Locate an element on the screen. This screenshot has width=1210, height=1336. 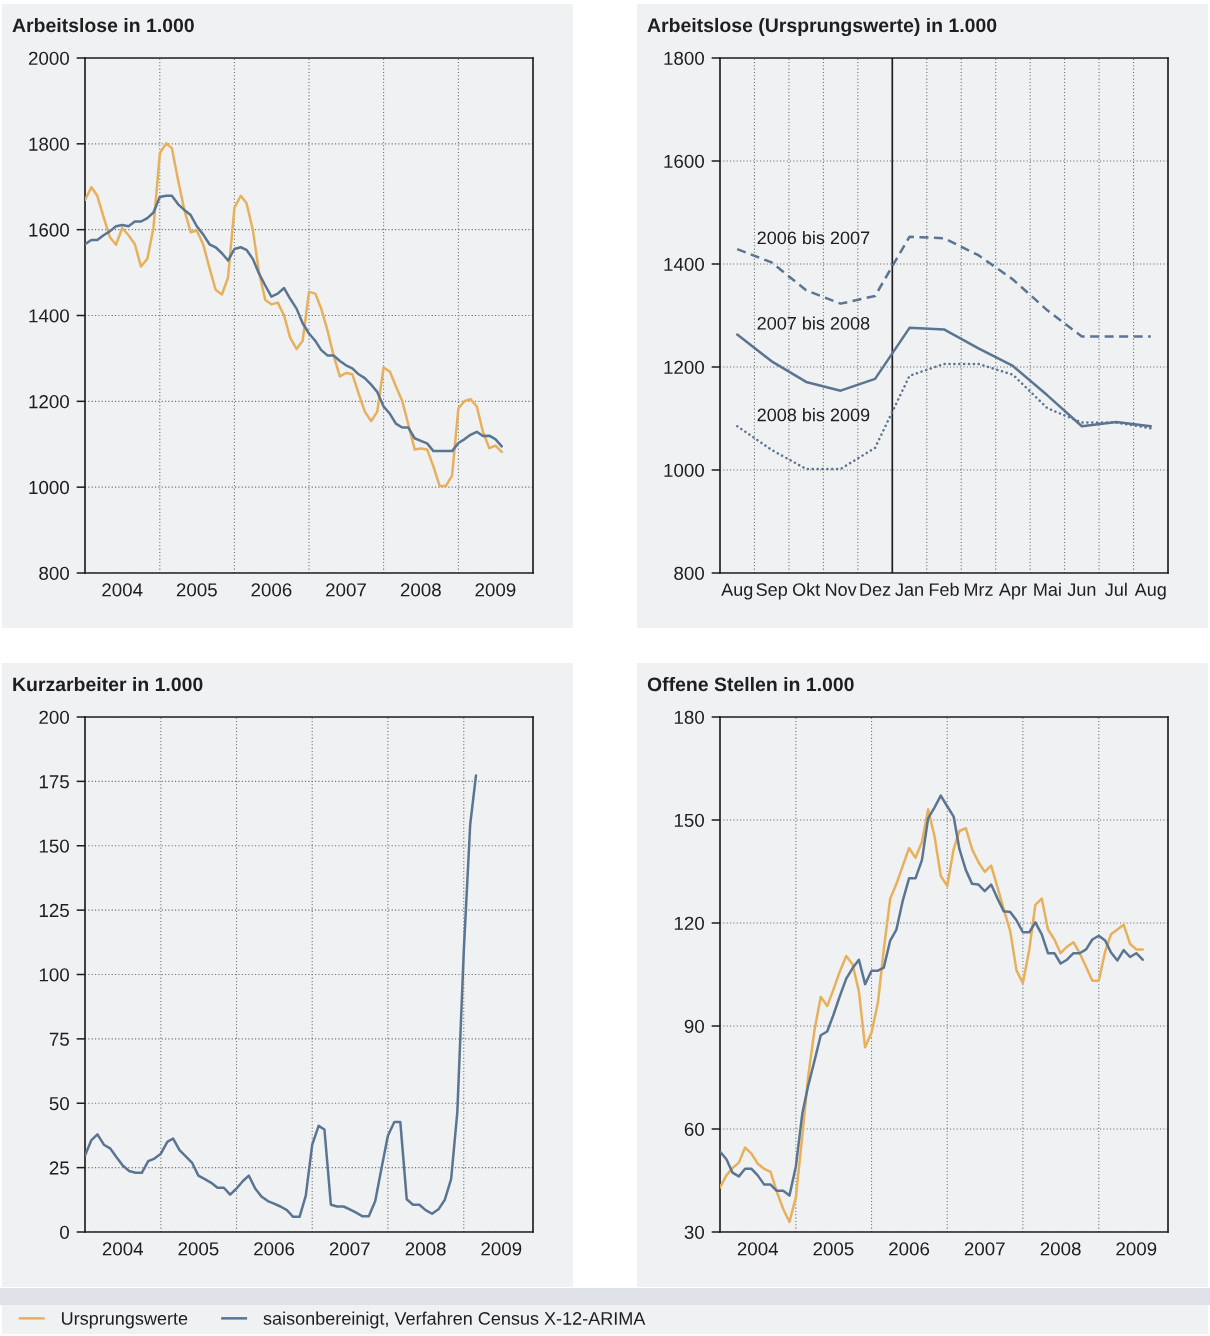
legend-label: saisonbereinigt, Verfahren Census X-12-ARIMA is located at coordinates (454, 1320).